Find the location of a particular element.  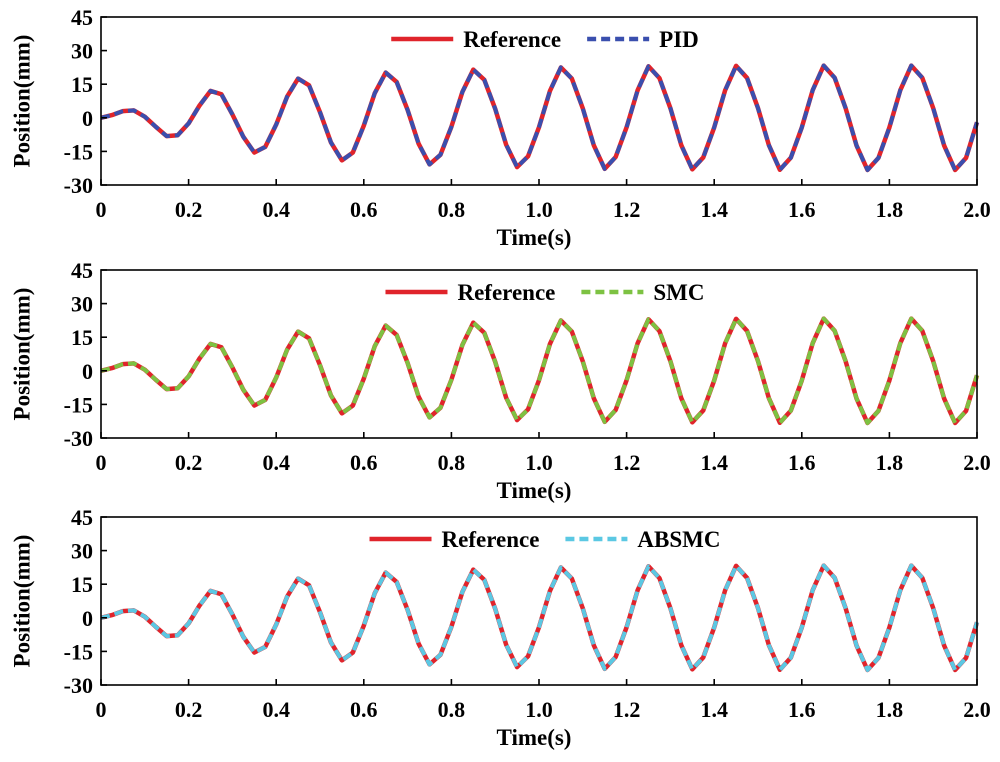

legend-label-absmc: ABSMC is located at coordinates (678, 539).